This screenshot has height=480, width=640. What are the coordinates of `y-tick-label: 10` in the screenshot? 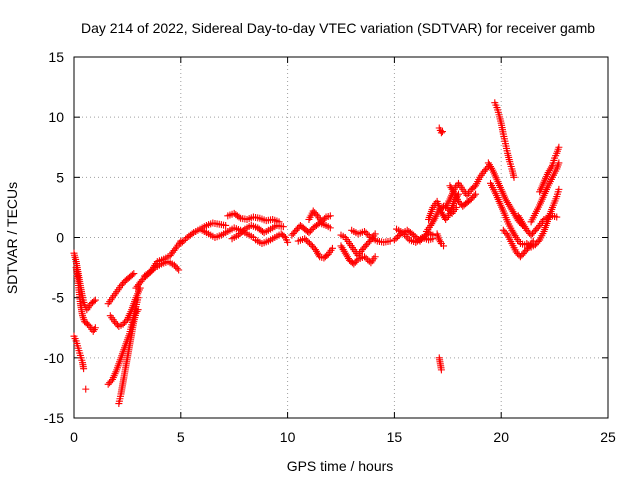 It's located at (56, 117).